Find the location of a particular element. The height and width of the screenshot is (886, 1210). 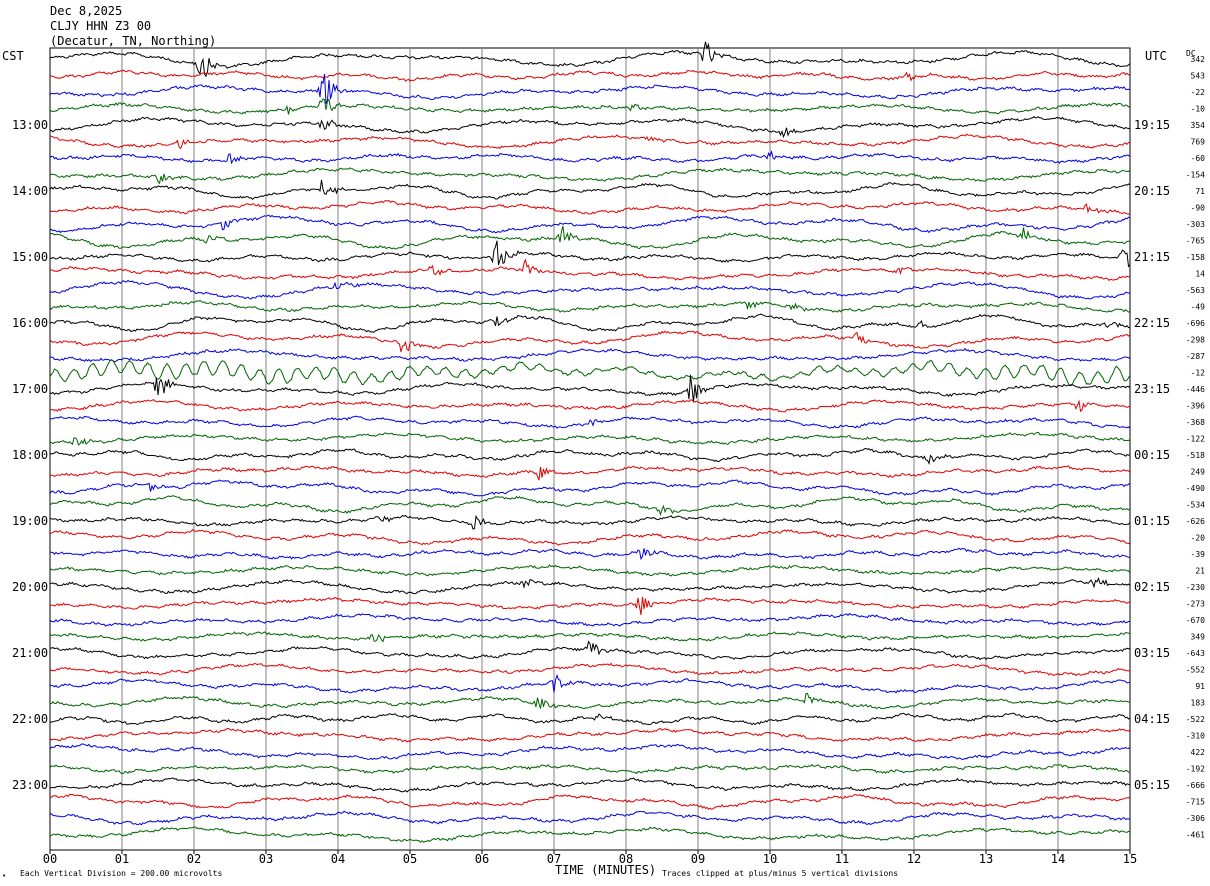

dc-offset-label: -765 is located at coordinates (1195, 241).